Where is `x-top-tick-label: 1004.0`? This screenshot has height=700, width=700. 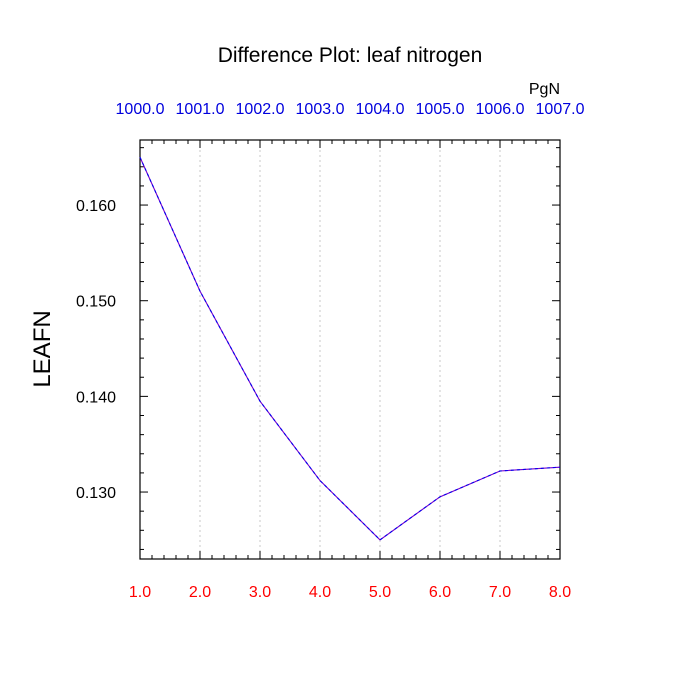 x-top-tick-label: 1004.0 is located at coordinates (380, 109).